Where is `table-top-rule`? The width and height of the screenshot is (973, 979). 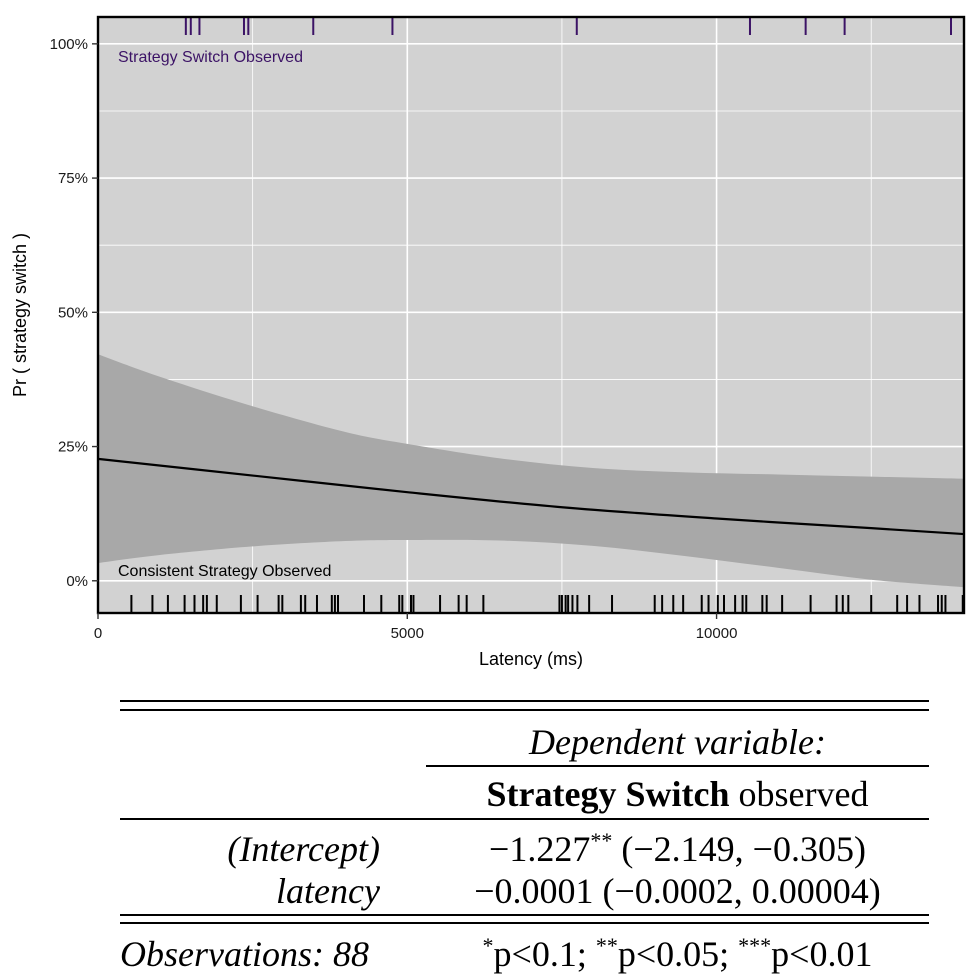
table-top-rule is located at coordinates (524, 701).